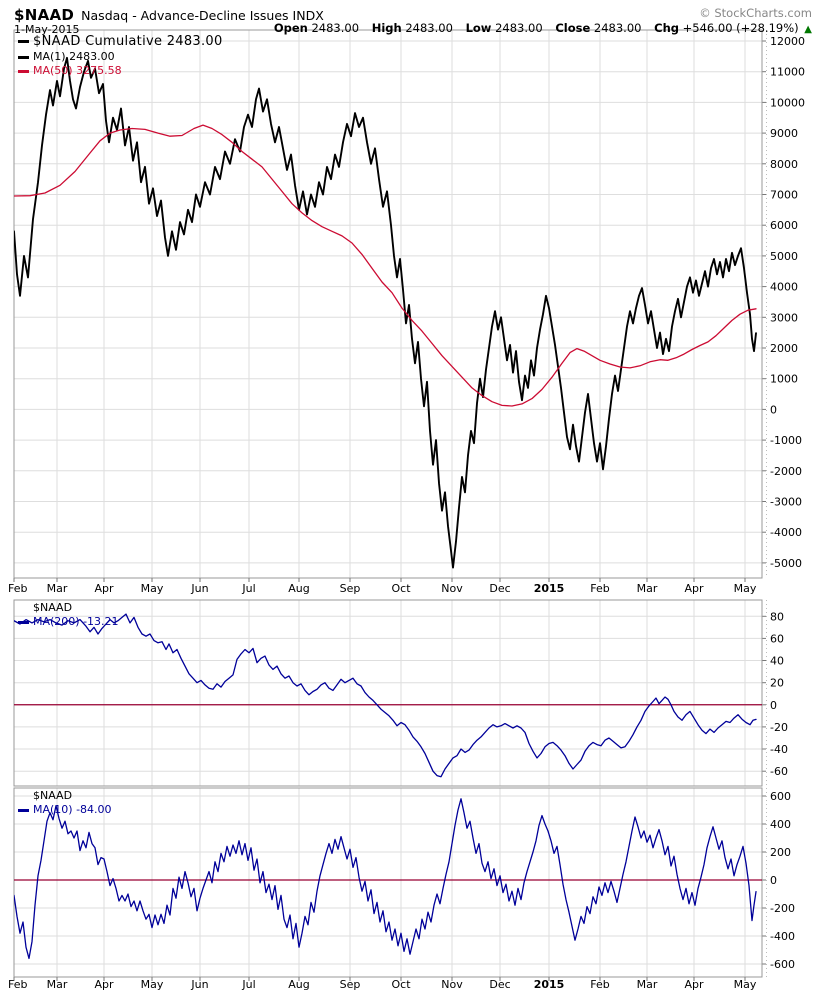 This screenshot has height=1000, width=820. Describe the element at coordinates (784, 287) in the screenshot. I see `svg-text: 4000` at that location.